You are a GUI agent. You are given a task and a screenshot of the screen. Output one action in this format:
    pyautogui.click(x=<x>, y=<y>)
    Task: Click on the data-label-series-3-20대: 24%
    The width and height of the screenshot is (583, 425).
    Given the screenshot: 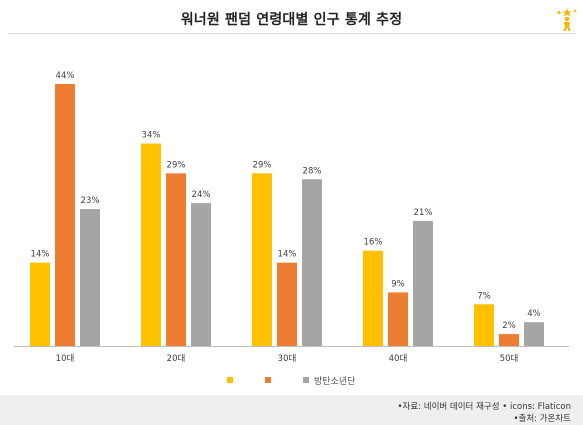 What is the action you would take?
    pyautogui.click(x=201, y=195)
    